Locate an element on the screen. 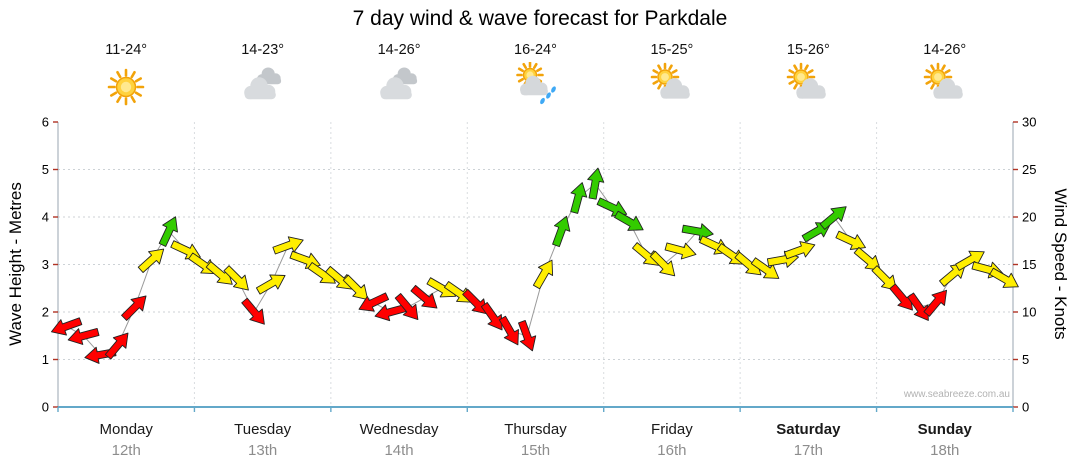 This screenshot has height=475, width=1080. left-tick-label: 6 is located at coordinates (45, 122).